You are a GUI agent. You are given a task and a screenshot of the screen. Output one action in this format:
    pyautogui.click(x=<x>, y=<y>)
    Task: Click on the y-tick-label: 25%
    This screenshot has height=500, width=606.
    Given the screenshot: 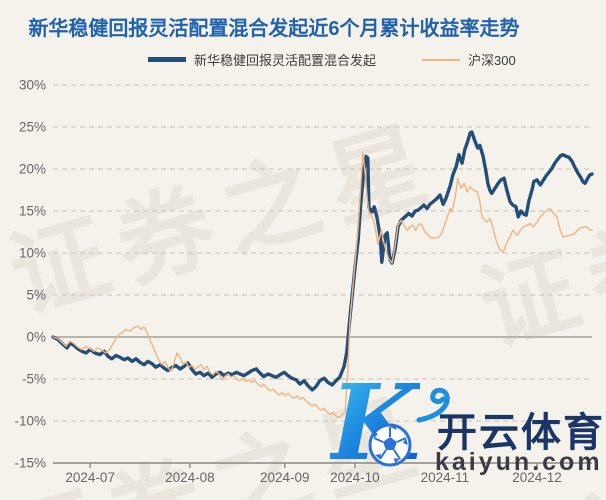 What is the action you would take?
    pyautogui.click(x=32, y=127)
    